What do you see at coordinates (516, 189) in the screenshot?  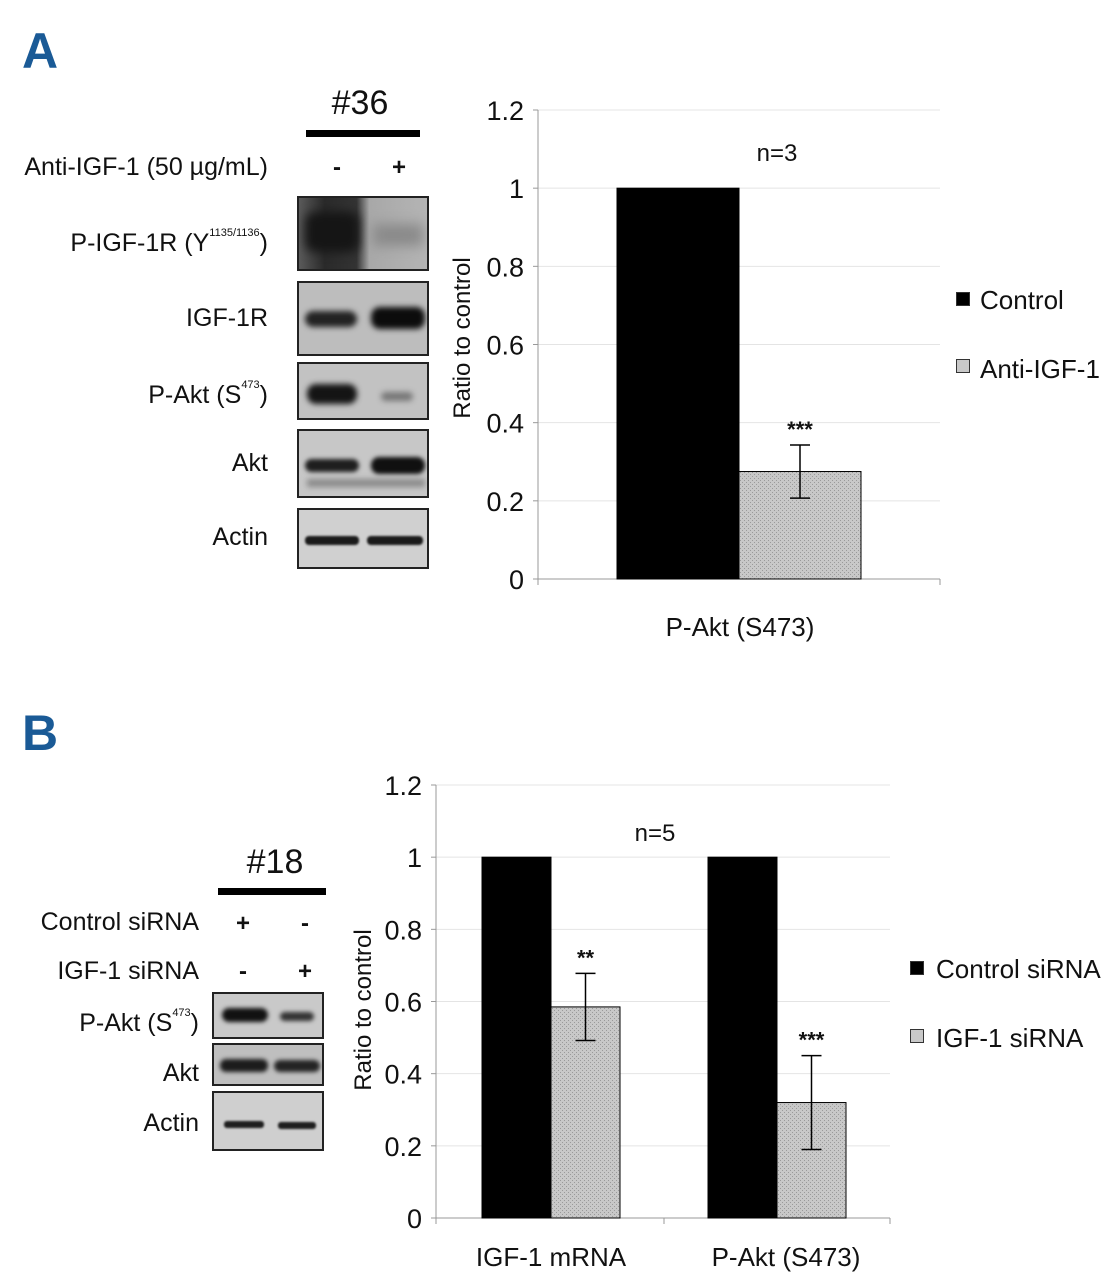 I see `chart-a-ytick-label: 1` at bounding box center [516, 189].